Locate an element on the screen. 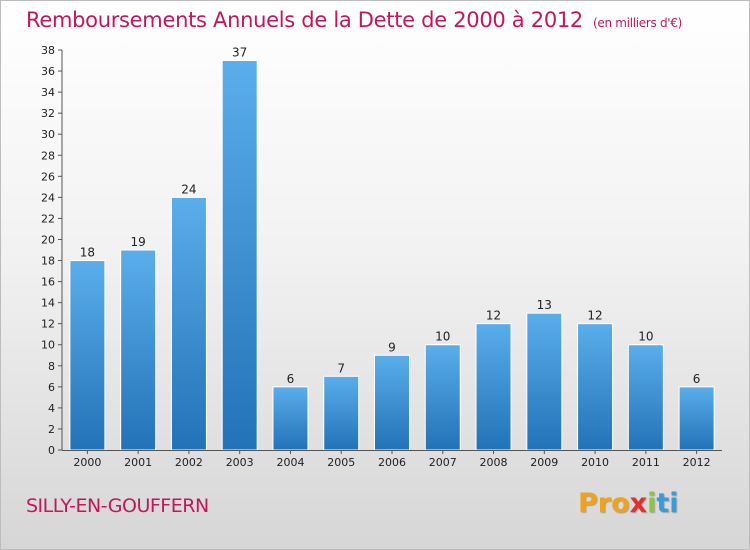 This screenshot has width=750, height=550. bar-2009 is located at coordinates (544, 381).